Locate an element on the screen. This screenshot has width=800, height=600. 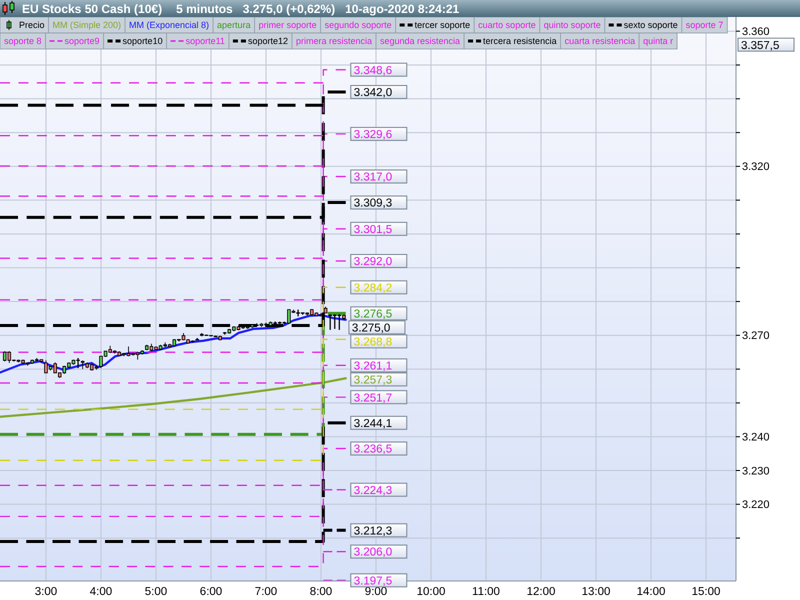
x-tick-label: 12:00 is located at coordinates (541, 592).